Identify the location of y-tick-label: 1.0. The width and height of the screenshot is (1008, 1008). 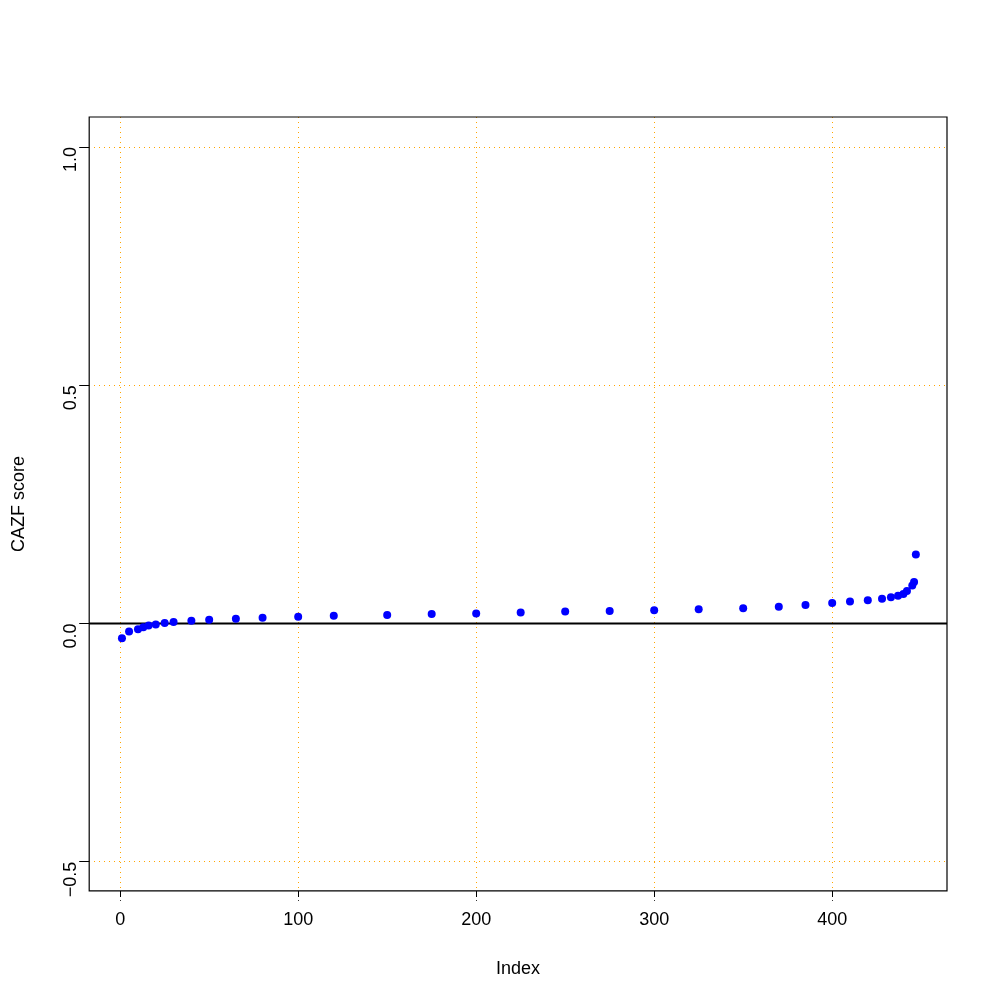
(70, 160).